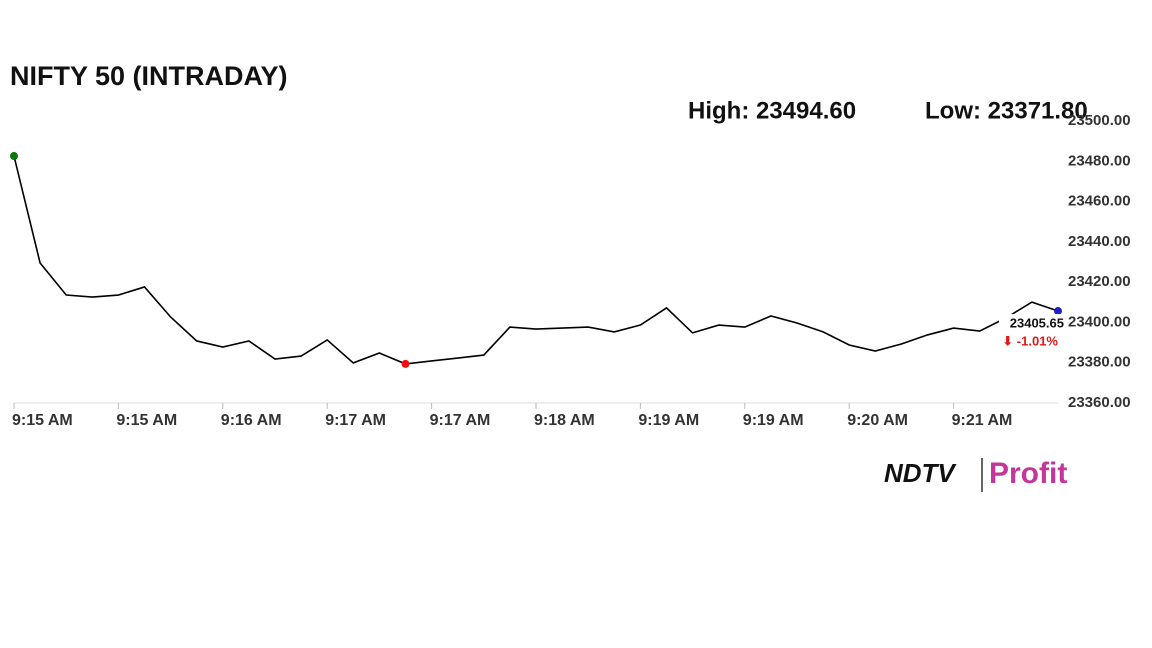 The image size is (1152, 648). Describe the element at coordinates (1028, 473) in the screenshot. I see `logo-profit: Profit` at that location.